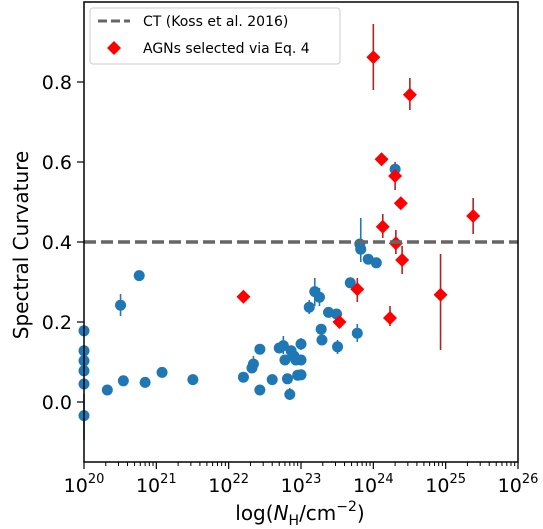  Describe the element at coordinates (299, 514) in the screenshot. I see `x-axis-label: log(NH/cm−2)` at that location.